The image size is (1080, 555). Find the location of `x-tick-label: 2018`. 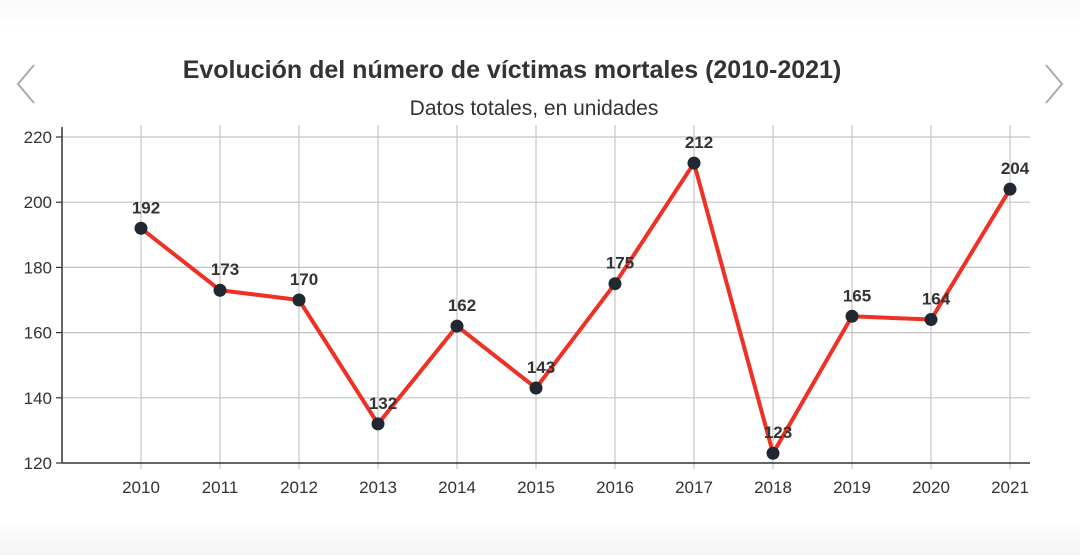

x-tick-label: 2018 is located at coordinates (773, 487).